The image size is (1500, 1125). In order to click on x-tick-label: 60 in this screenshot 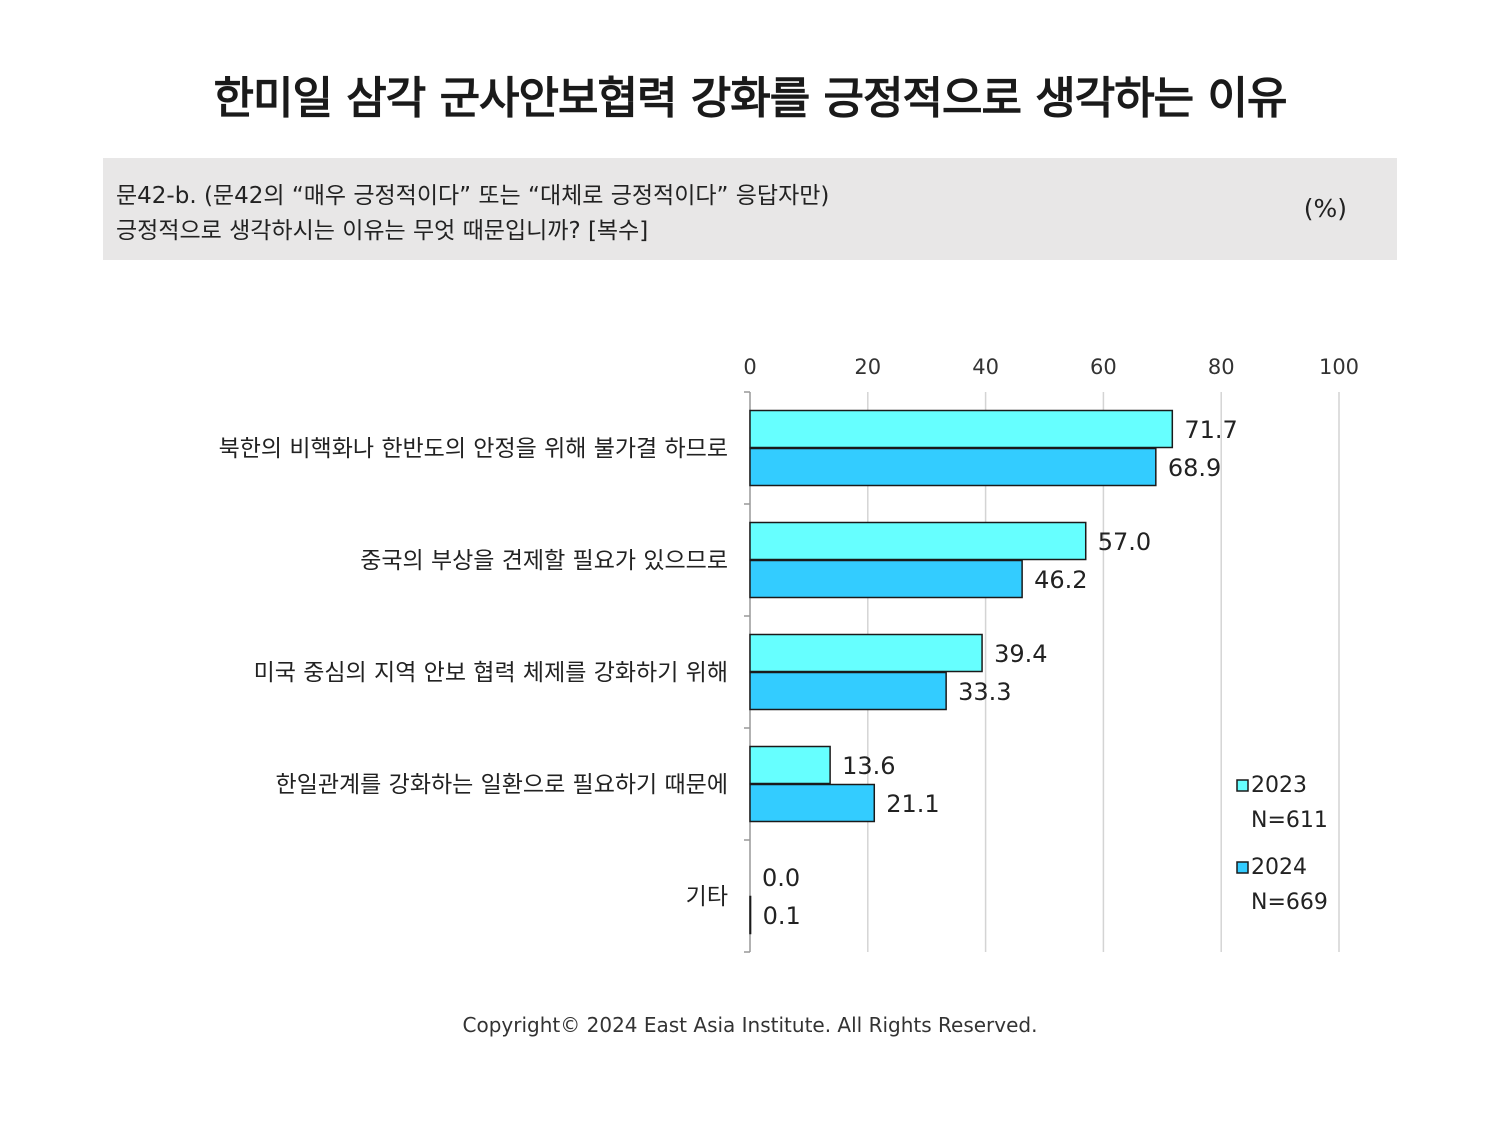, I will do `click(1103, 367)`.